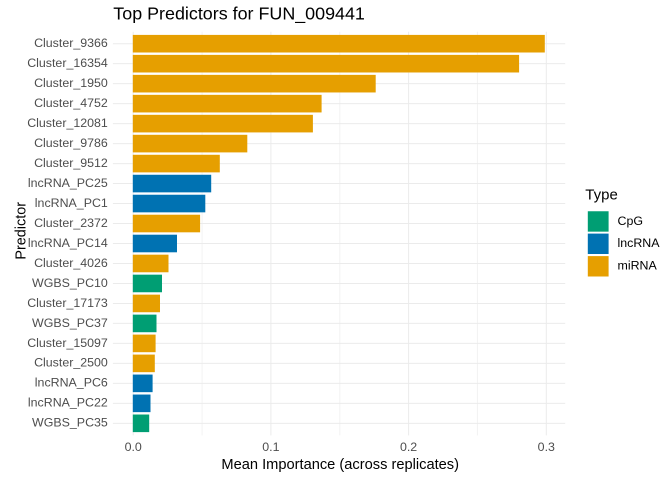  Describe the element at coordinates (71, 383) in the screenshot. I see `svg-text: lncRNA_PC6` at that location.